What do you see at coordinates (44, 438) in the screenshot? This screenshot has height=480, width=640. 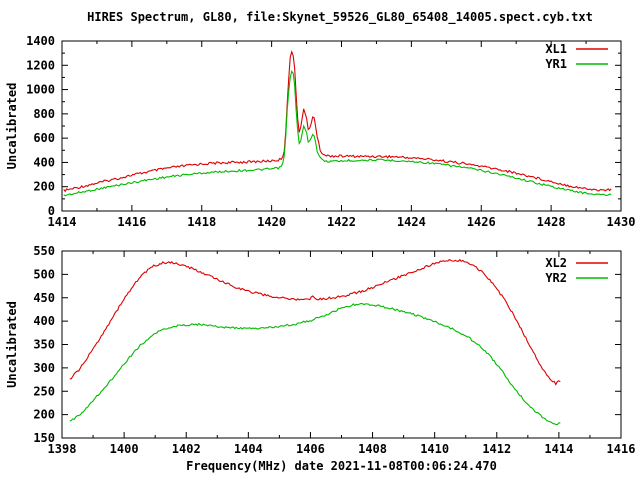 I see `y-tick-label: 150` at bounding box center [44, 438].